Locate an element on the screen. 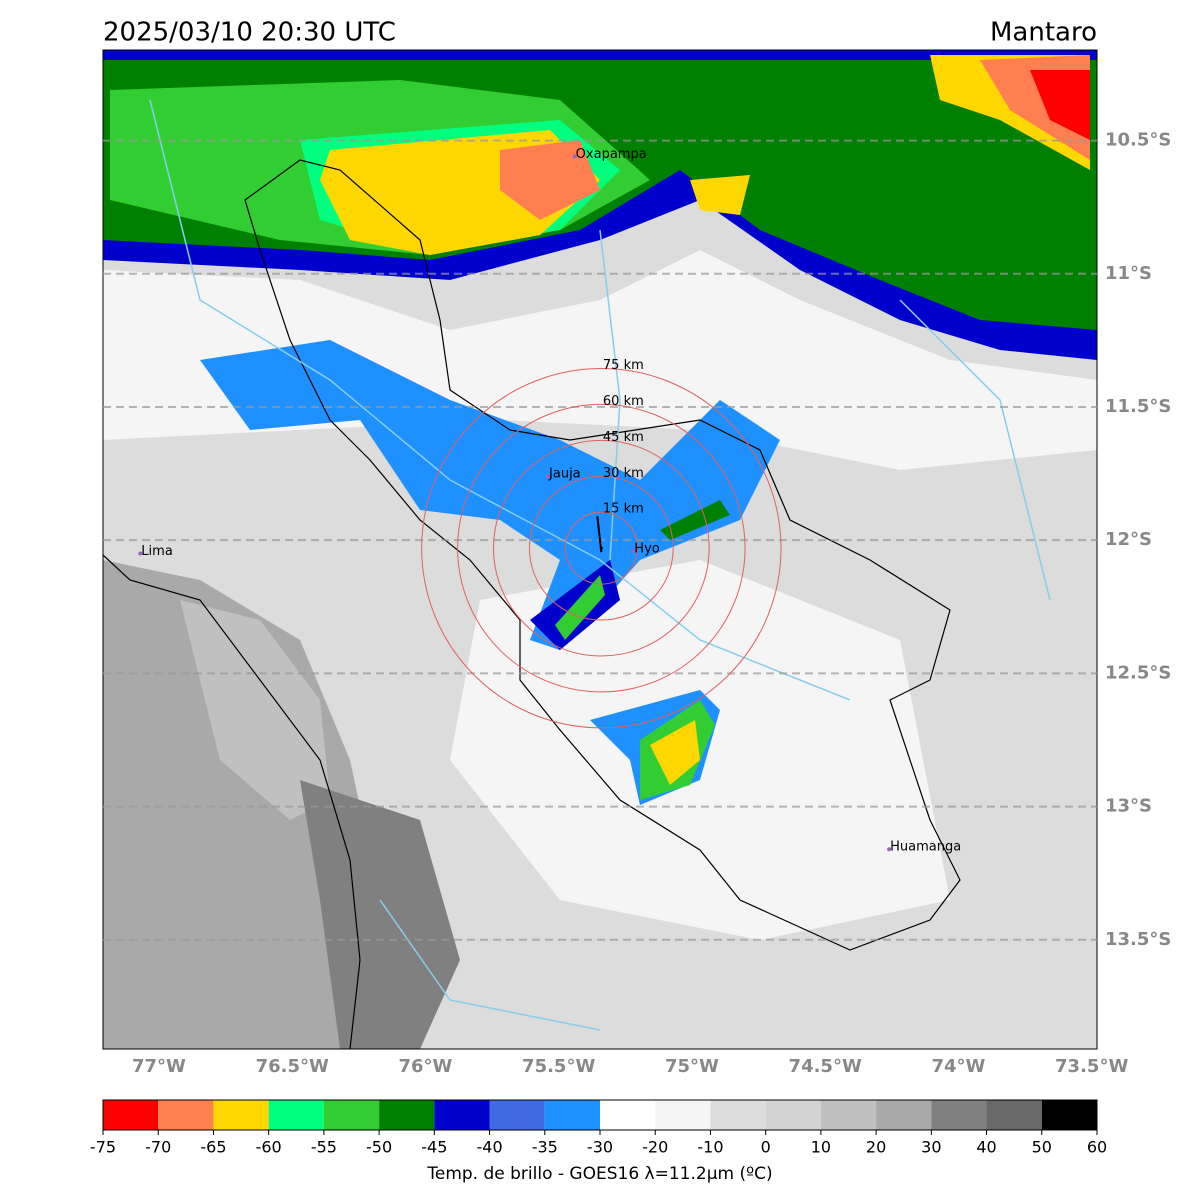 This screenshot has height=1204, width=1200. colorbar-label: Temp. de brillo - GOES16 λ=11.2μm (ºC) is located at coordinates (599, 1174).